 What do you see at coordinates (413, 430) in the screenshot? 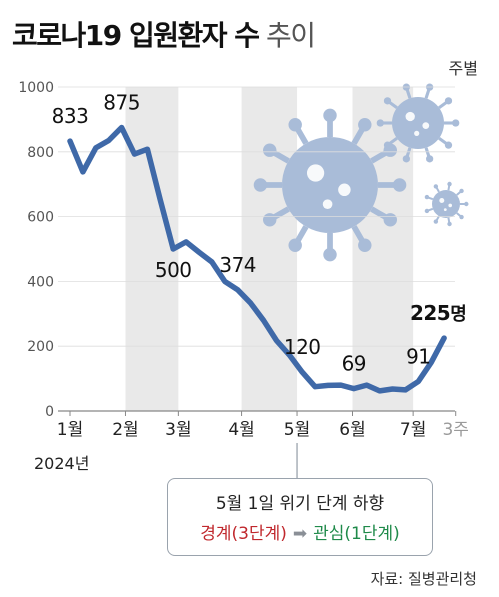
I see `x-tick-label: 7월` at bounding box center [413, 430].